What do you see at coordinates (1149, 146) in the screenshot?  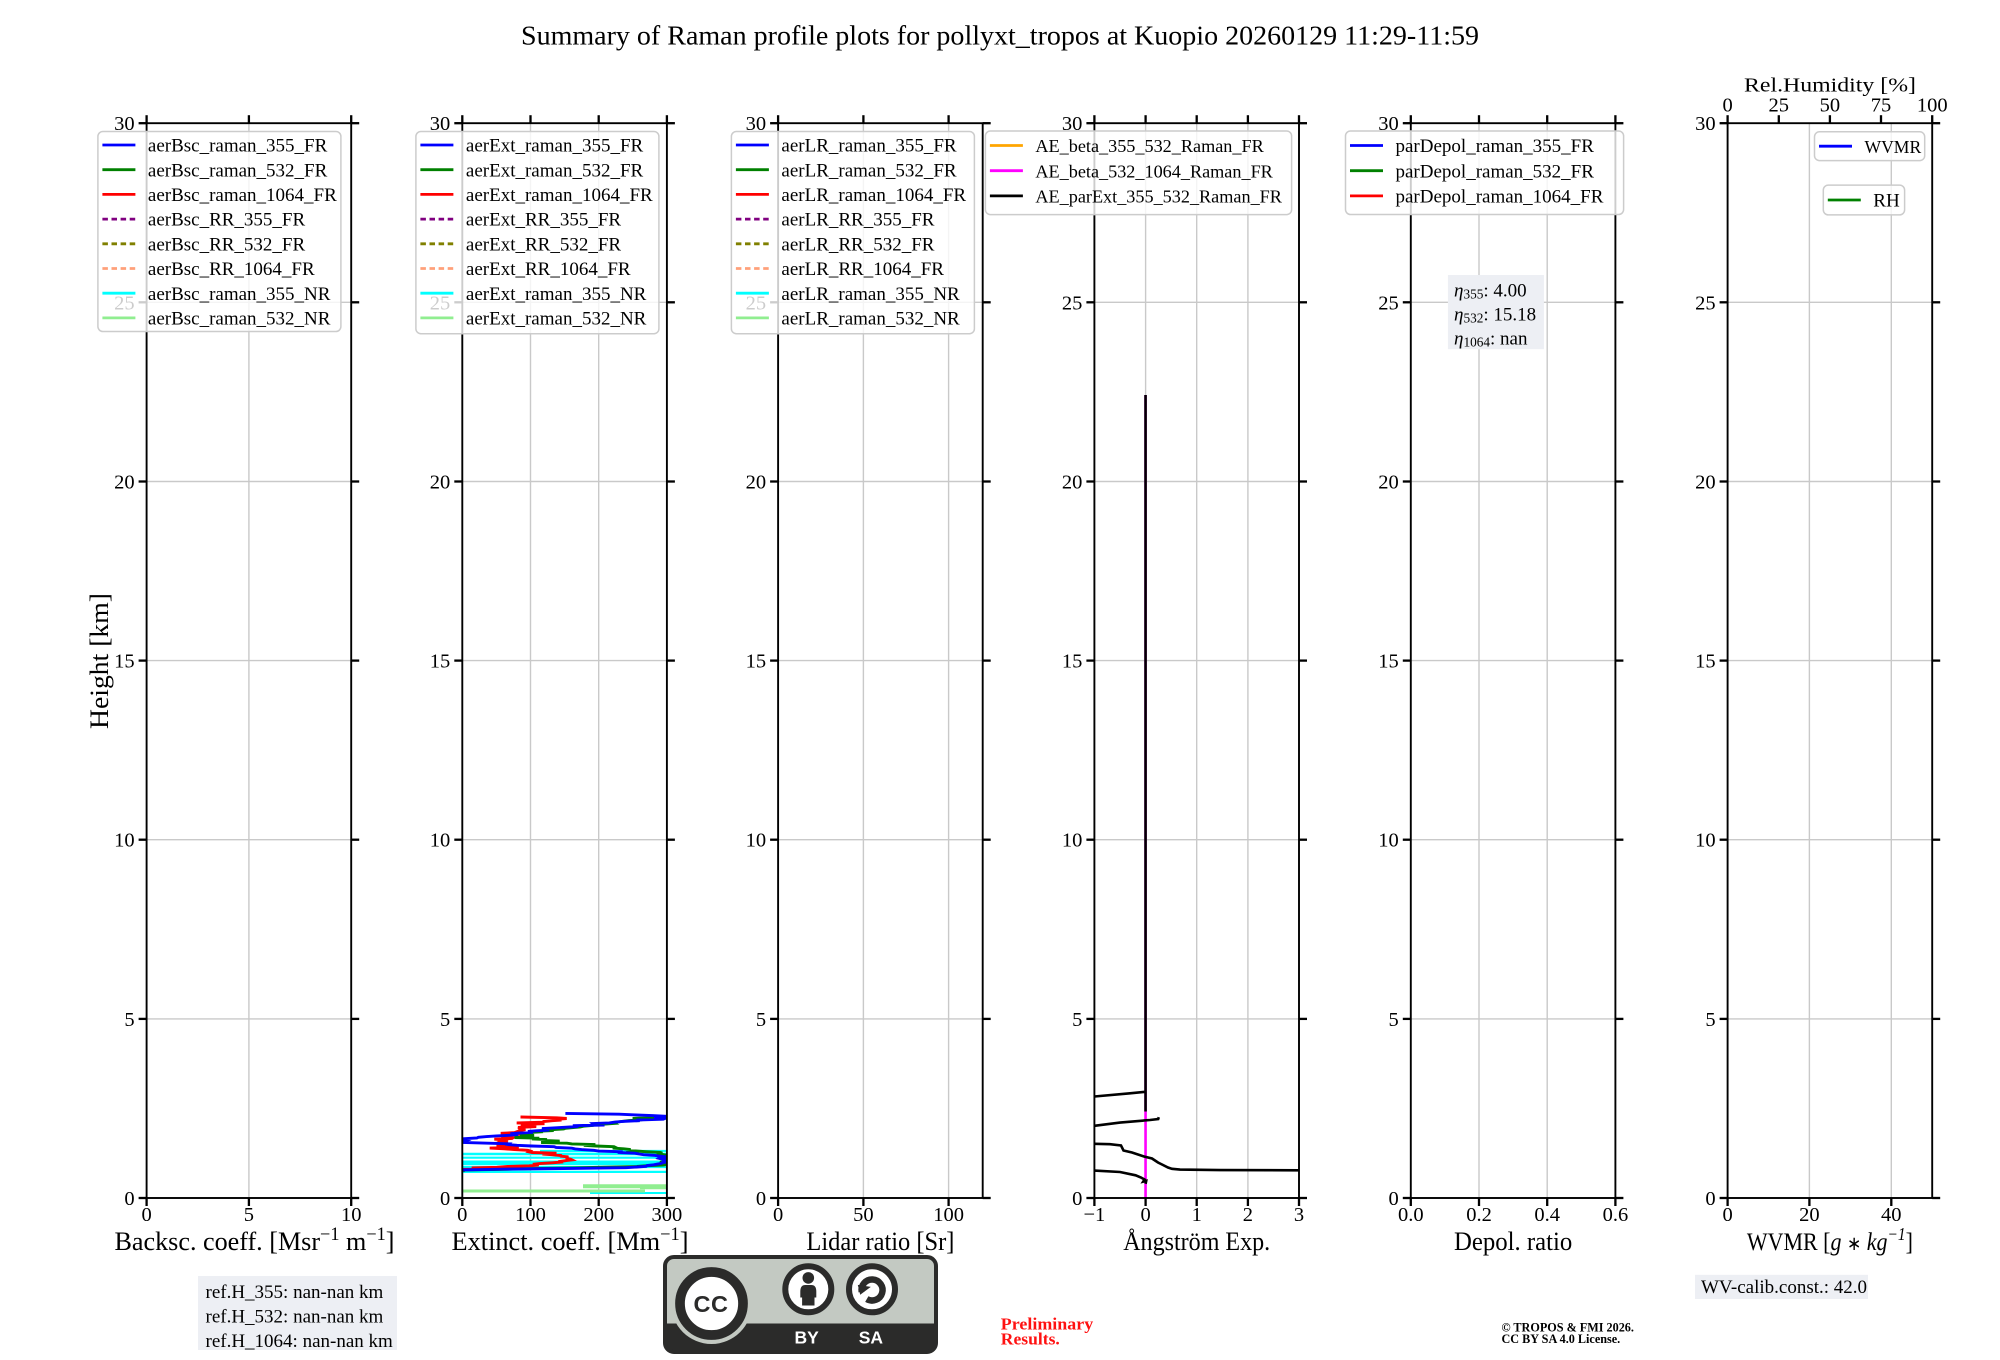 I see `svg-text: AE_beta_355_532_Raman_FR` at bounding box center [1149, 146].